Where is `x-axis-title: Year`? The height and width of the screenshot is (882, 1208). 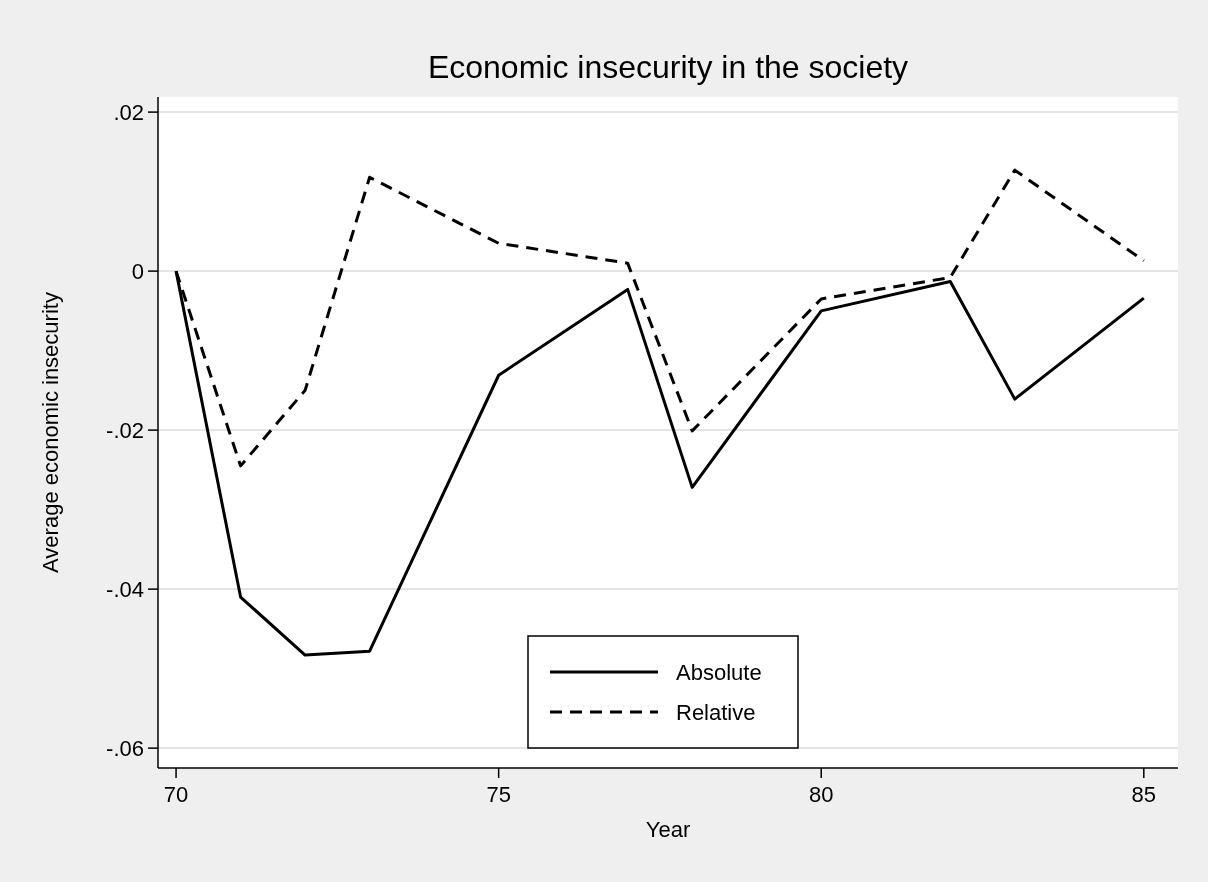
x-axis-title: Year is located at coordinates (668, 829).